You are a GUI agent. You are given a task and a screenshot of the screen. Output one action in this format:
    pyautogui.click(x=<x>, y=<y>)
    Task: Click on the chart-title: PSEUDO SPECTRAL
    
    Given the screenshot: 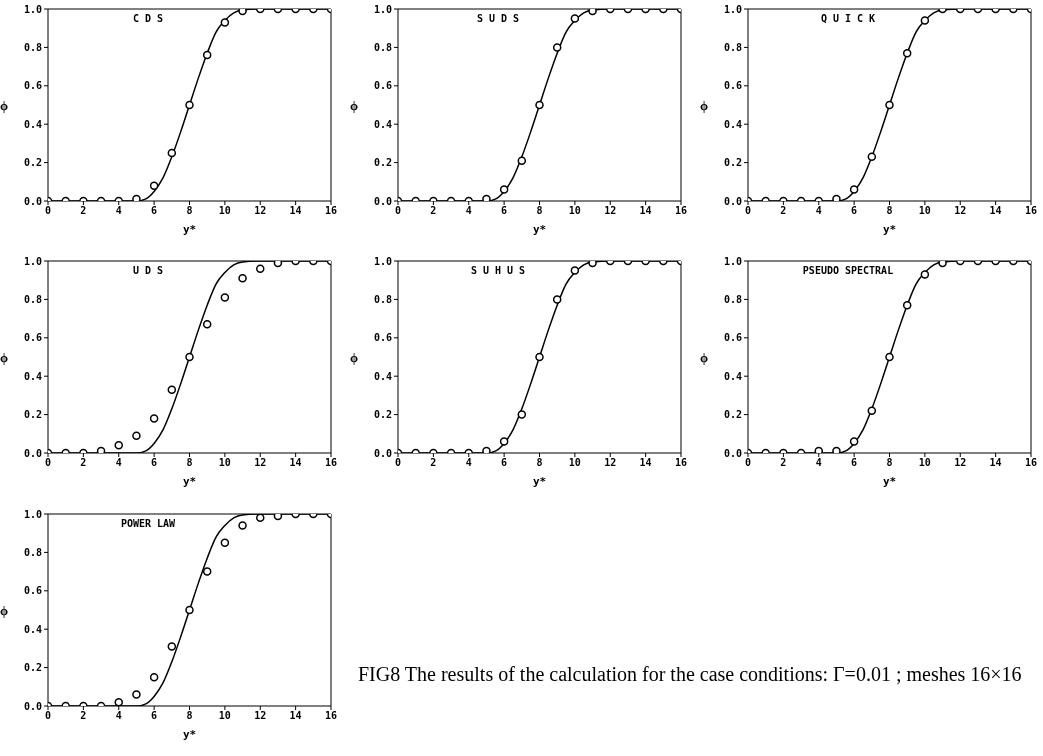 What is the action you would take?
    pyautogui.click(x=848, y=270)
    